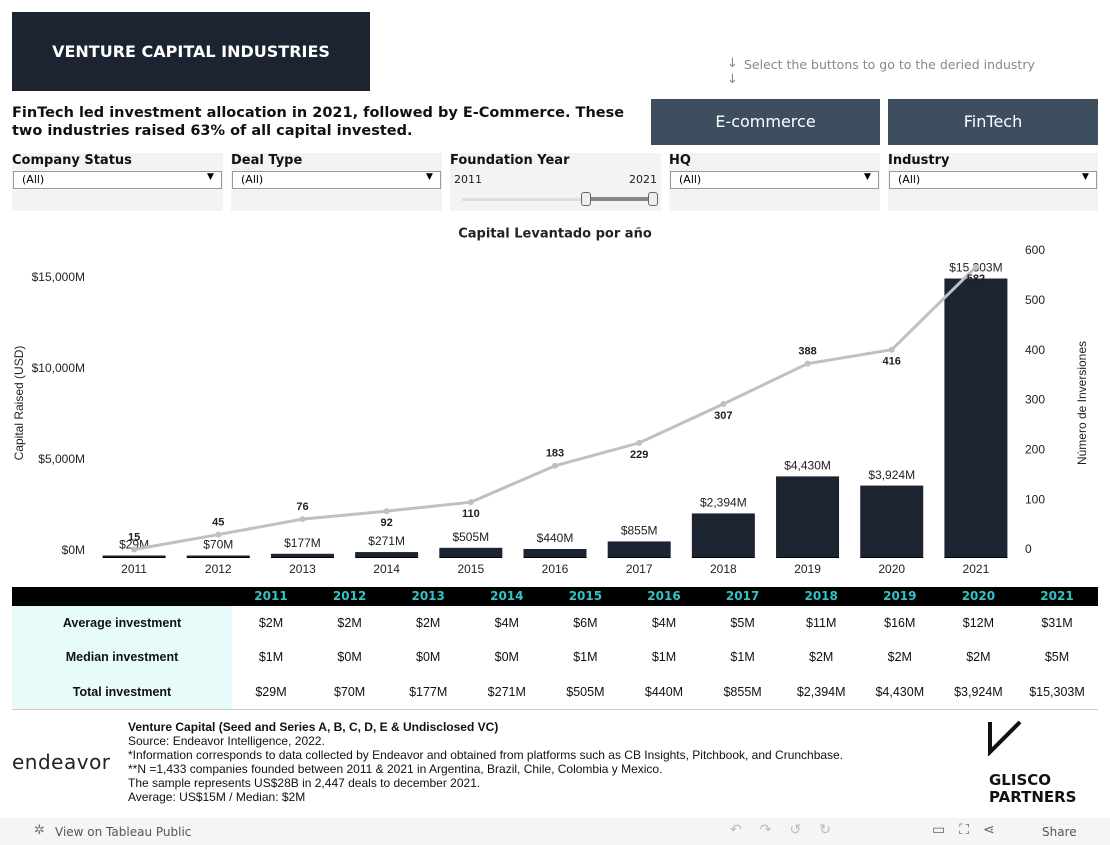  I want to click on chart-title: Capital Levantado por año, so click(555, 234).